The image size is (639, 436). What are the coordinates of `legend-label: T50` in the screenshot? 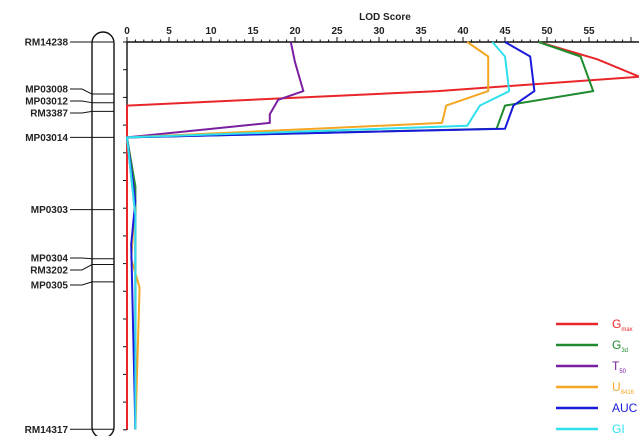 It's located at (619, 367).